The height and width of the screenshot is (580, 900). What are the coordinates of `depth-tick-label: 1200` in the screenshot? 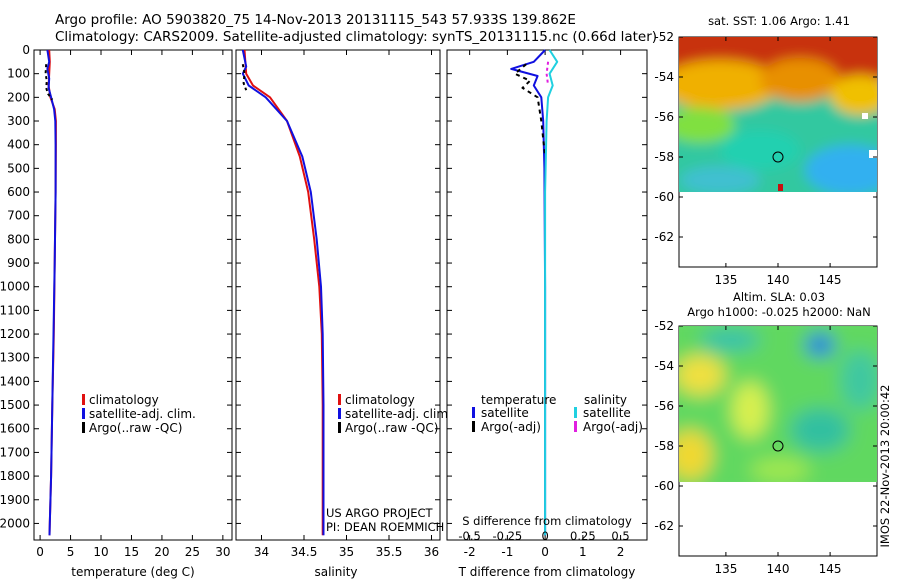 It's located at (15, 334).